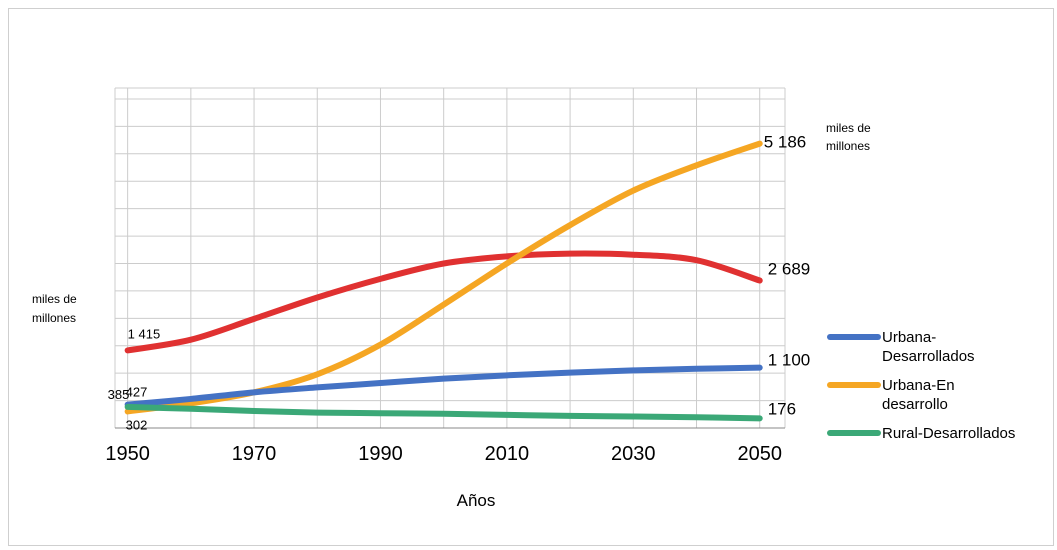 The height and width of the screenshot is (550, 1057). Describe the element at coordinates (380, 454) in the screenshot. I see `x-tick-label: 1990` at that location.